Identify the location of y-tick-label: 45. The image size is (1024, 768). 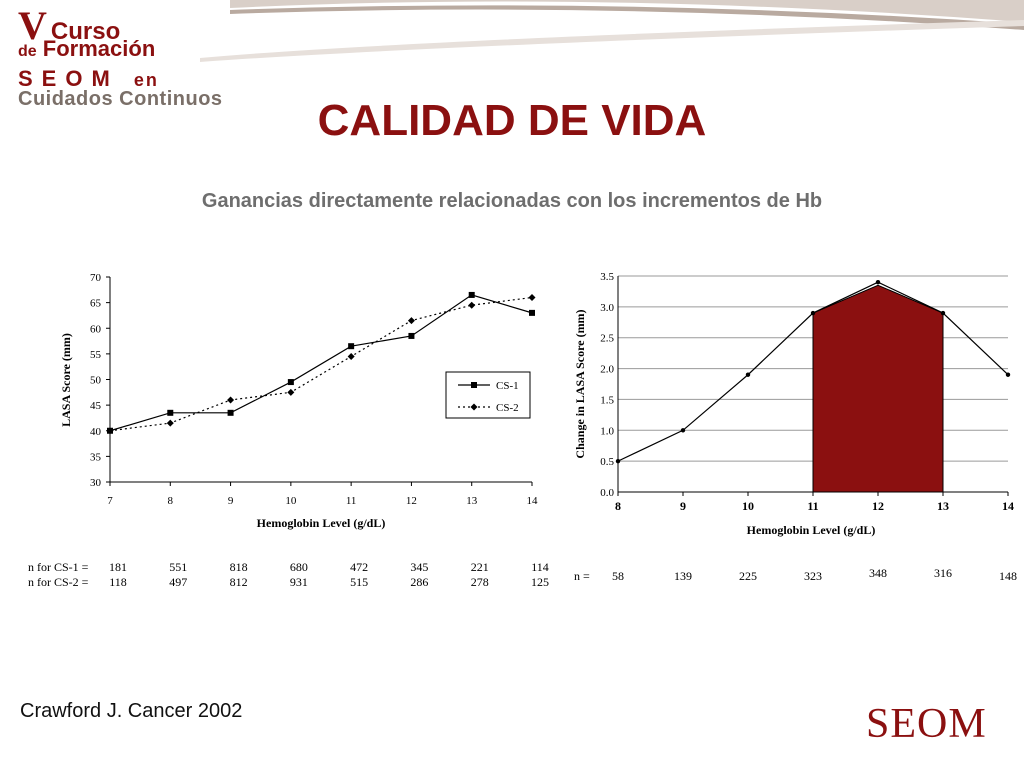
(96, 406).